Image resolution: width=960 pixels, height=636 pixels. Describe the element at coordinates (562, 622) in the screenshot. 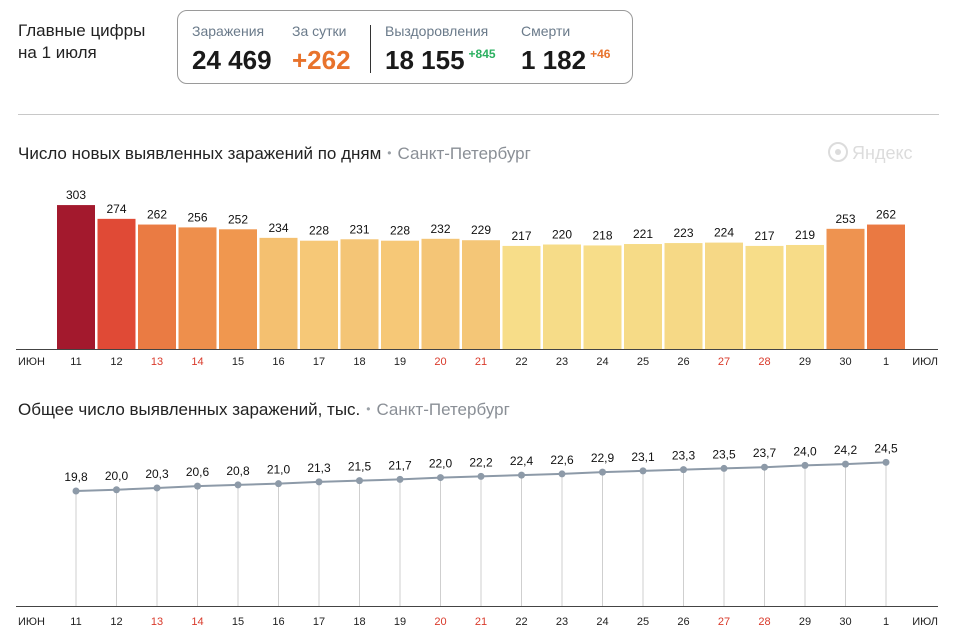

I see `x-tick-label: 23` at that location.